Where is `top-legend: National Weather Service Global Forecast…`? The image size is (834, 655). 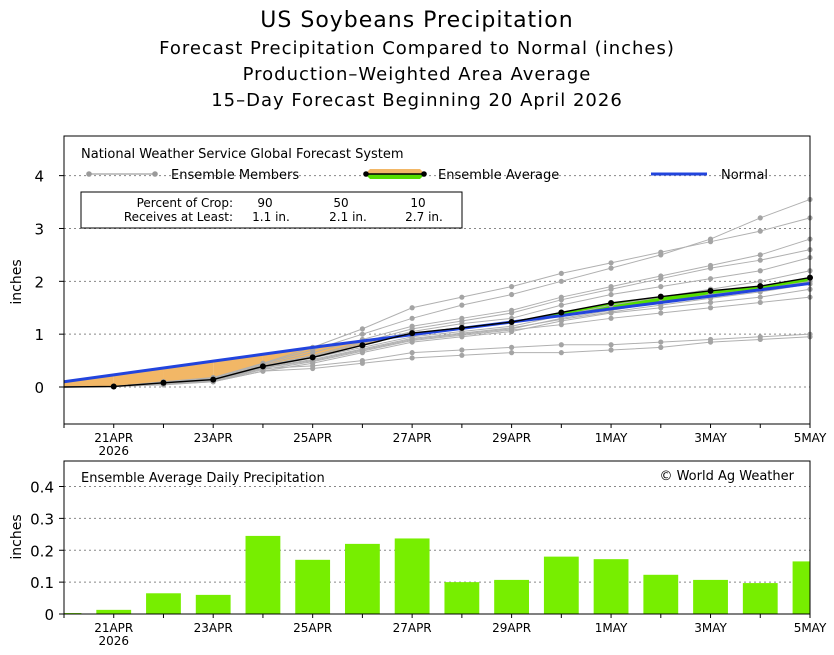 top-legend: National Weather Service Global Forecast… is located at coordinates (424, 165).